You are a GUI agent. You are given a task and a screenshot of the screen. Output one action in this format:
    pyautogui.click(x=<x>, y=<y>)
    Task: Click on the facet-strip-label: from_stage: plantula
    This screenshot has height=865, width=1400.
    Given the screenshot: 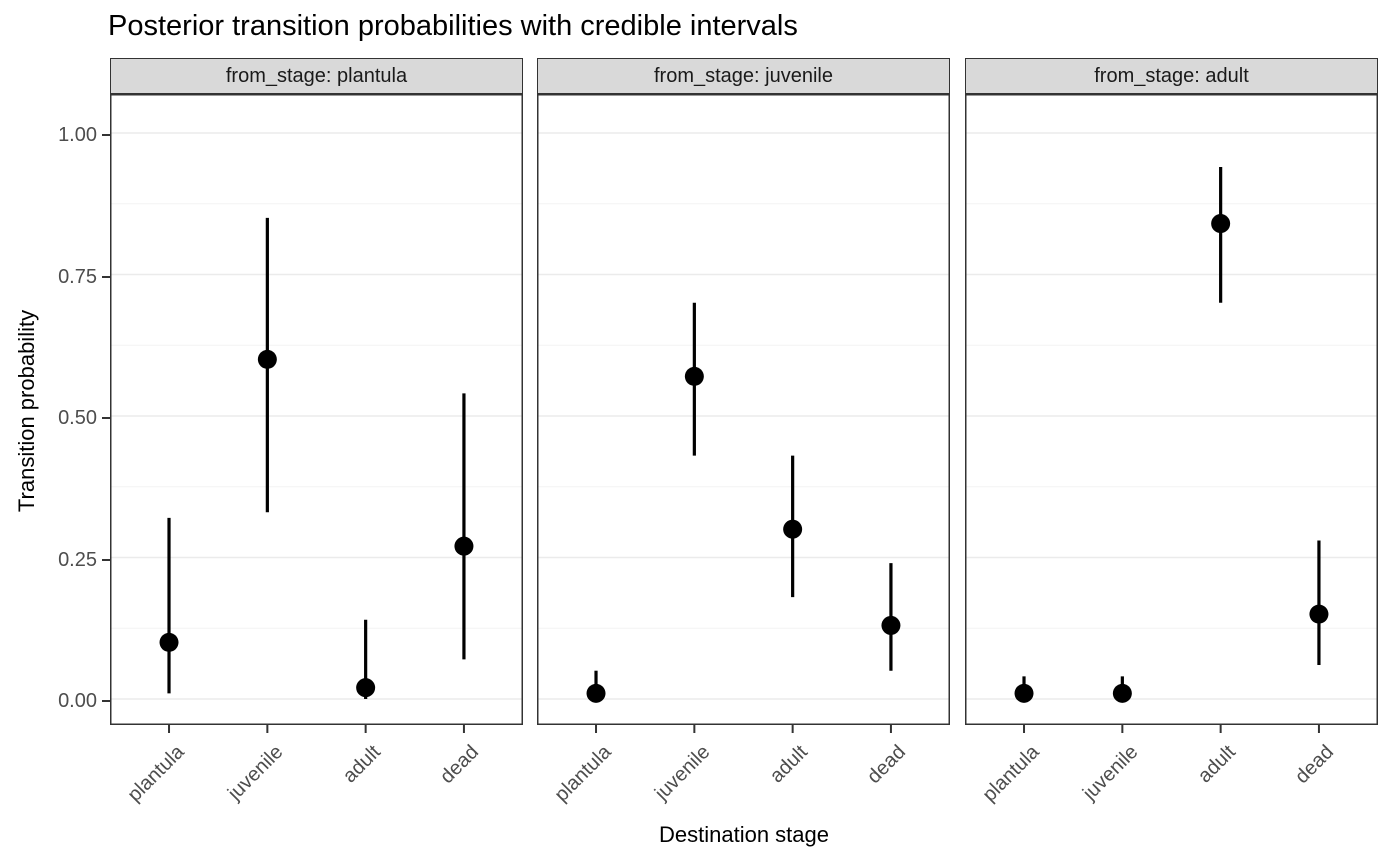 What is the action you would take?
    pyautogui.click(x=316, y=76)
    